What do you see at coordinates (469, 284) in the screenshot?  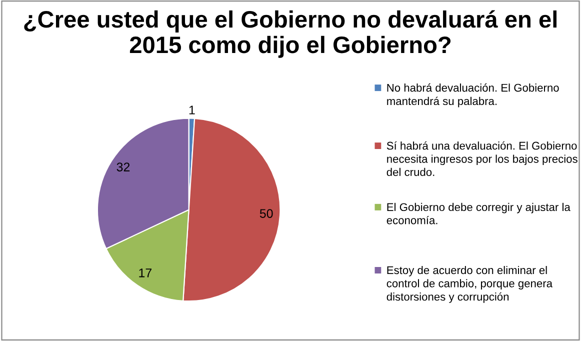 I see `legend-label: Estoy de acuerdo con eliminar el control de cambio, porque genera distorsiones y corrupción` at bounding box center [469, 284].